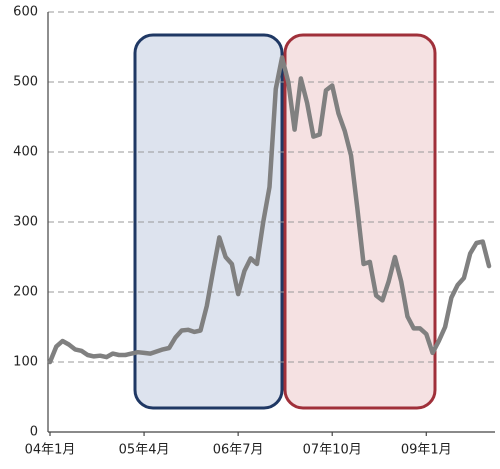 The width and height of the screenshot is (500, 469). I want to click on y-tick-label: 600, so click(25, 12).